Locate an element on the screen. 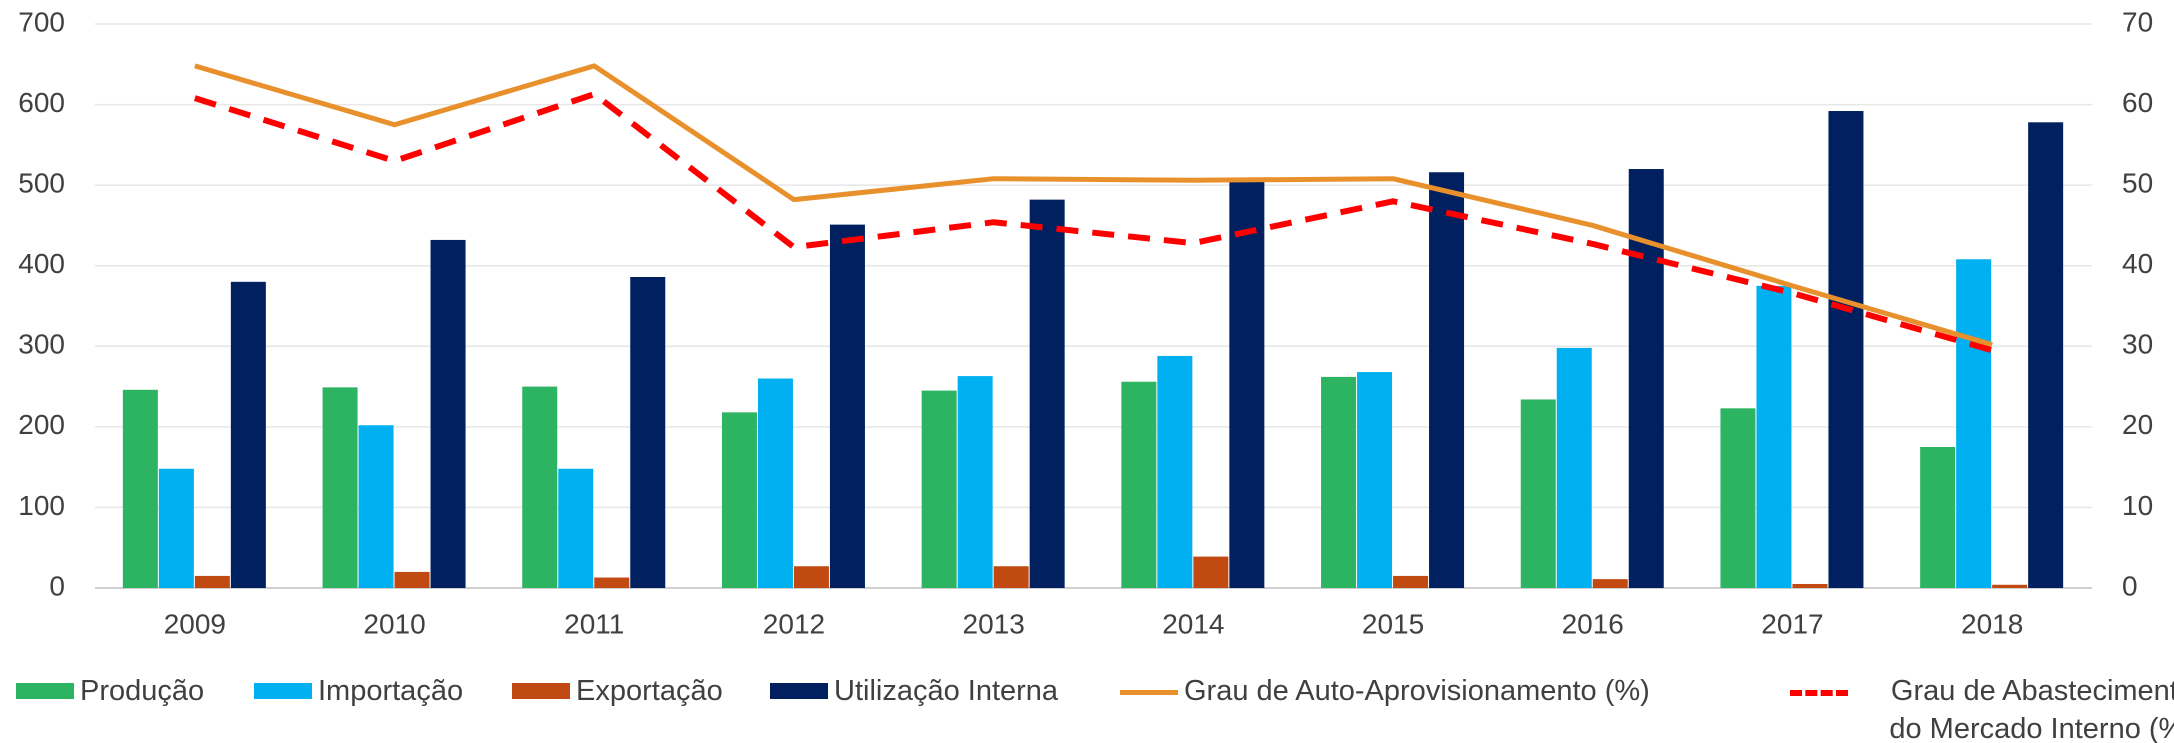 This screenshot has height=743, width=2174. legend-label: Importação is located at coordinates (391, 691).